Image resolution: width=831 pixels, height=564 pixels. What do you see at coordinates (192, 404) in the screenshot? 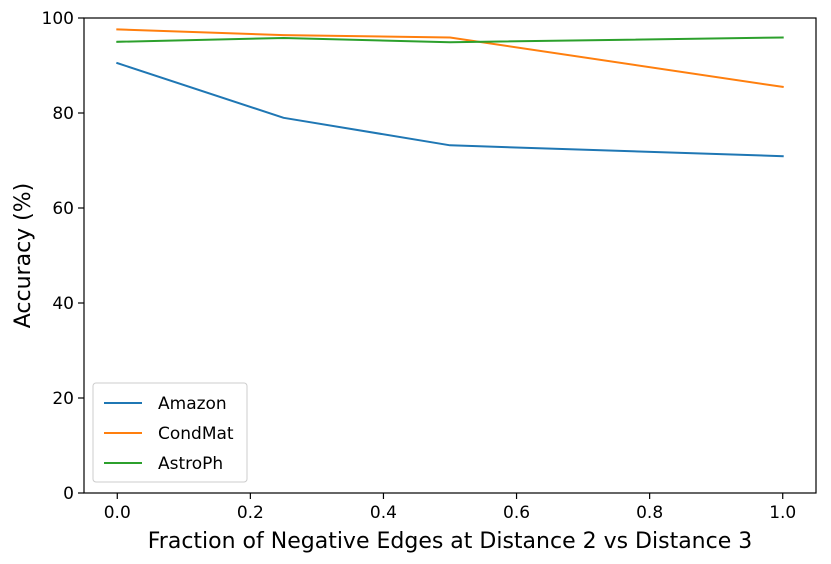
I see `legend-label-amazon: Amazon` at bounding box center [192, 404].